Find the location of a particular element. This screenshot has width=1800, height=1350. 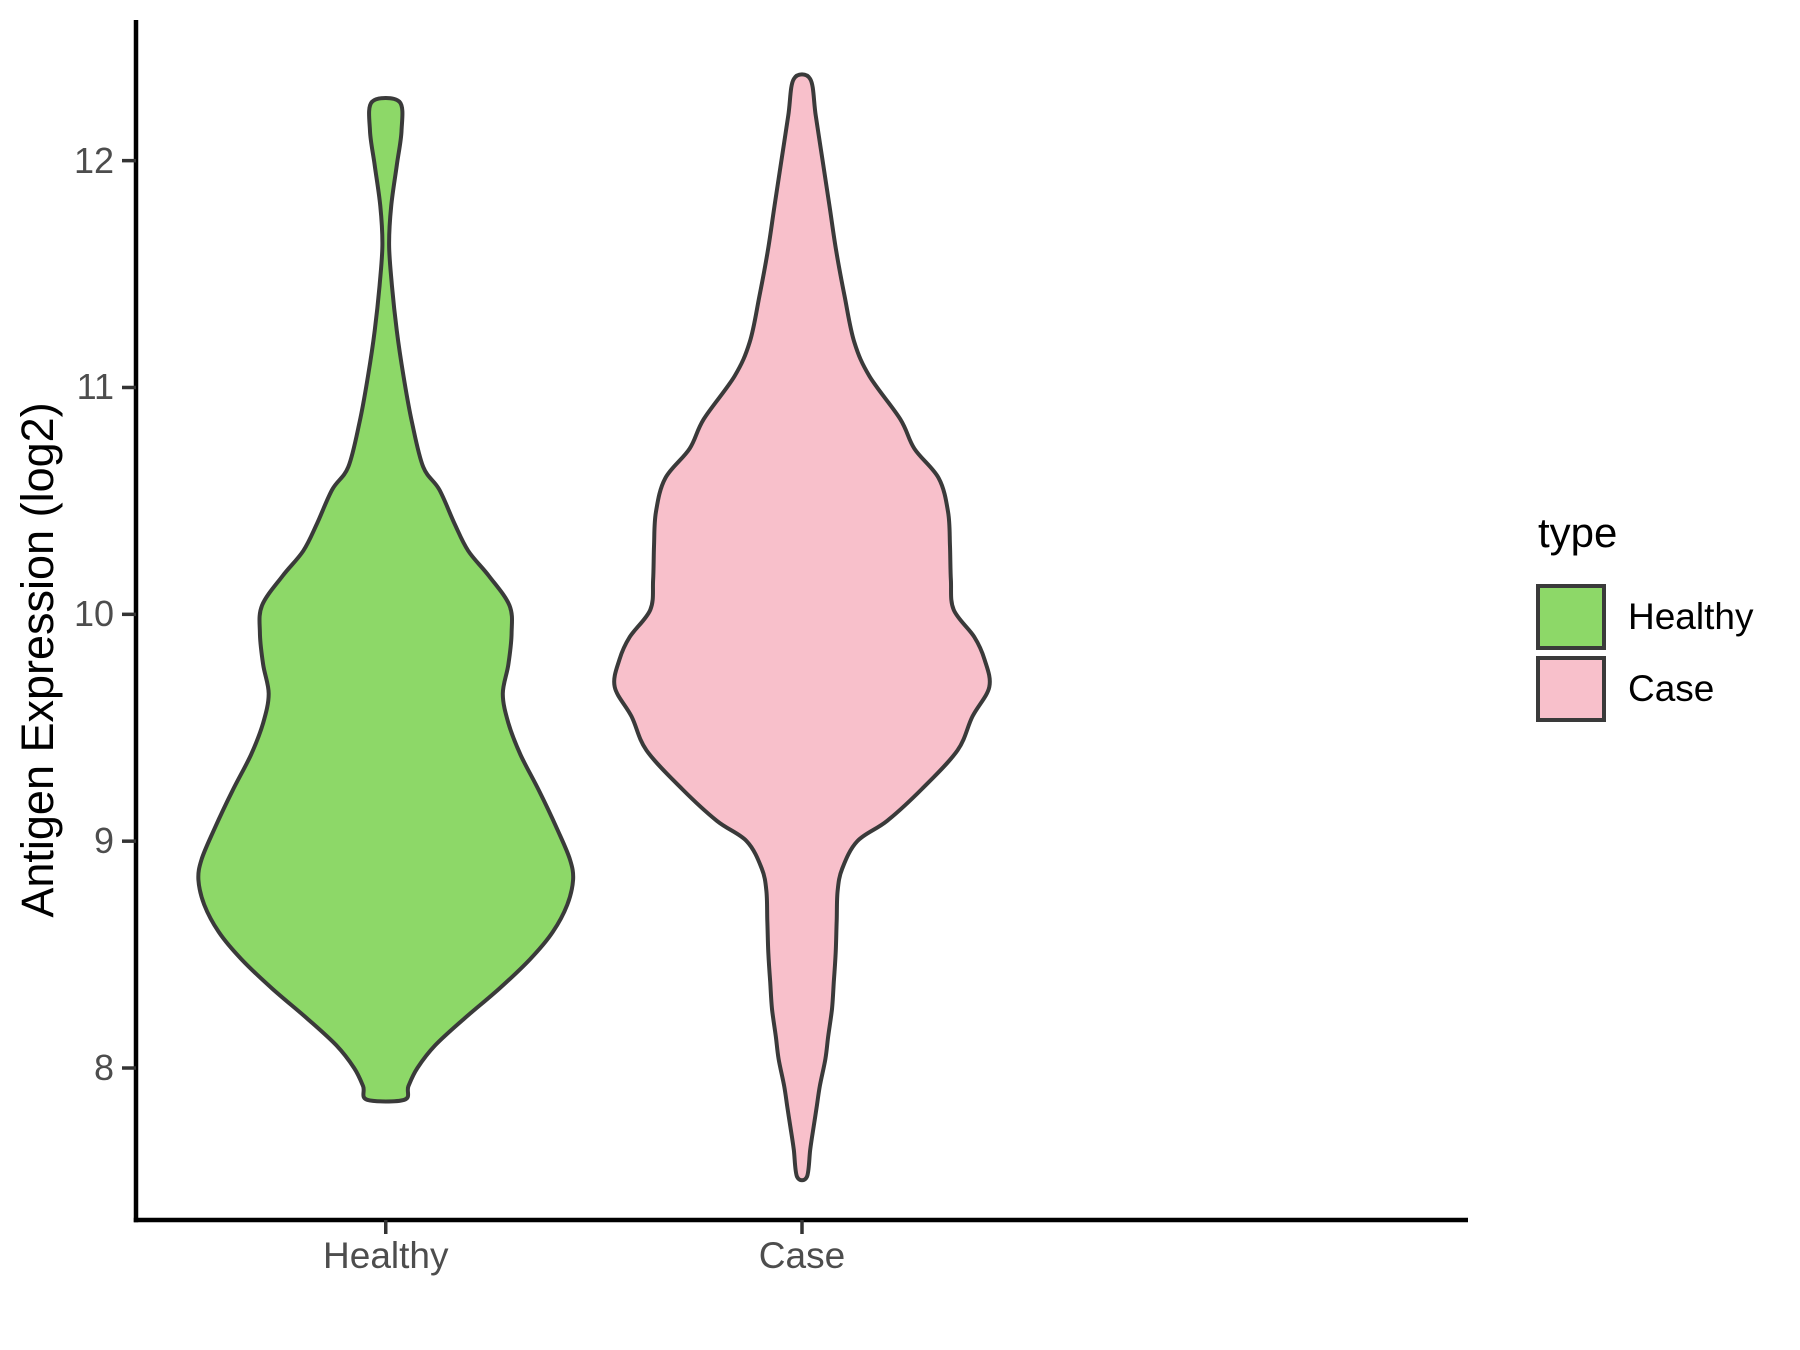

y-tick-label: 12 is located at coordinates (93, 160).